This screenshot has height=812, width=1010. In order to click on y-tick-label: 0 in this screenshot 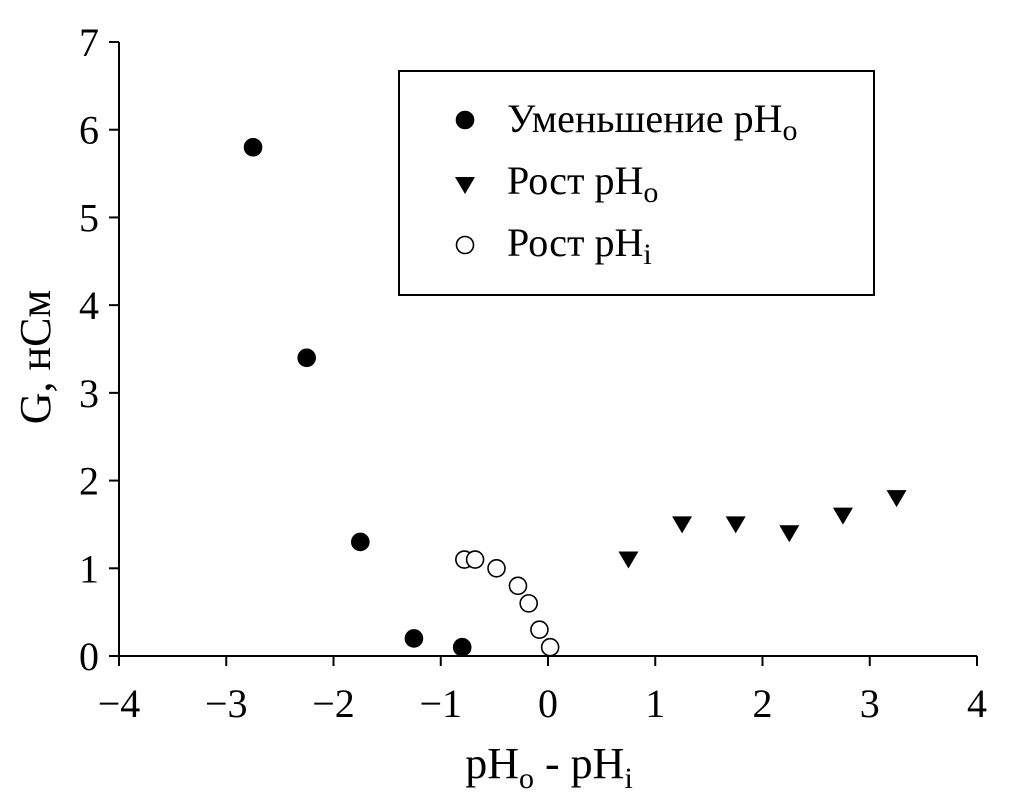, I will do `click(89, 656)`.